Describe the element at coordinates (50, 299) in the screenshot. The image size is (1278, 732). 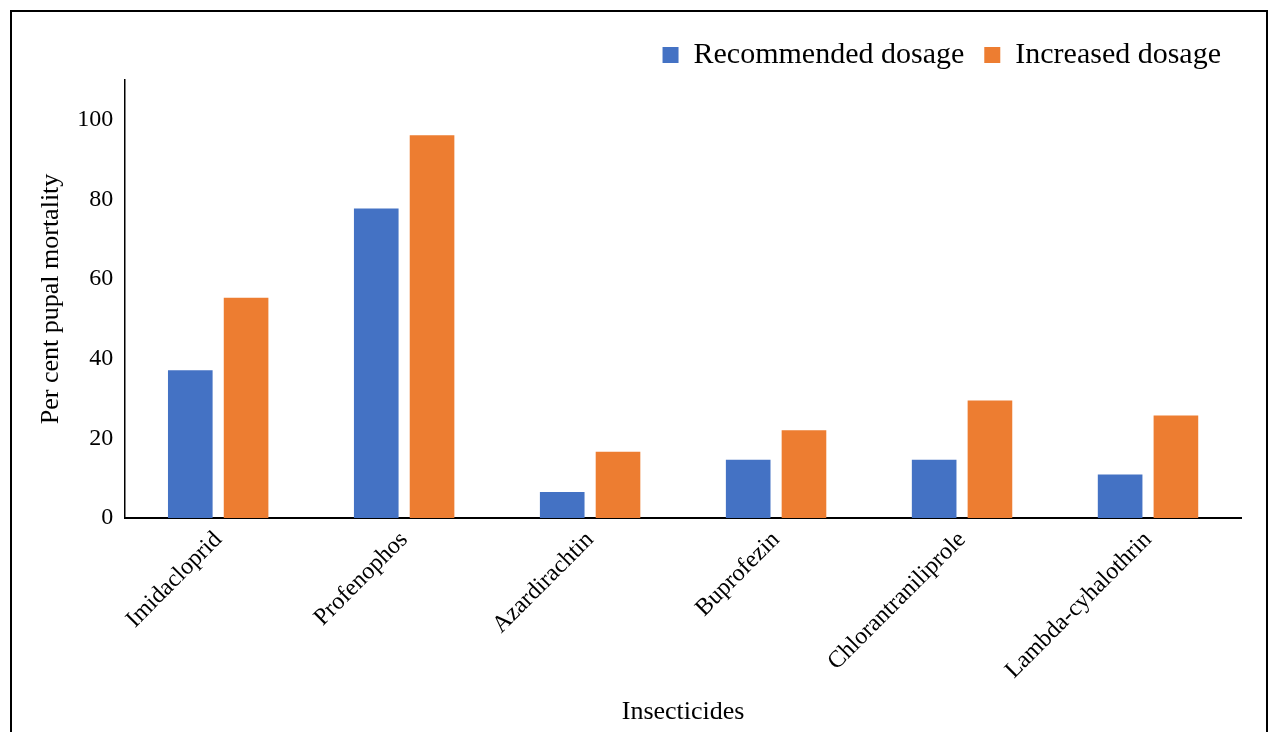
I see `y-axis-title: Per cent pupal mortality` at that location.